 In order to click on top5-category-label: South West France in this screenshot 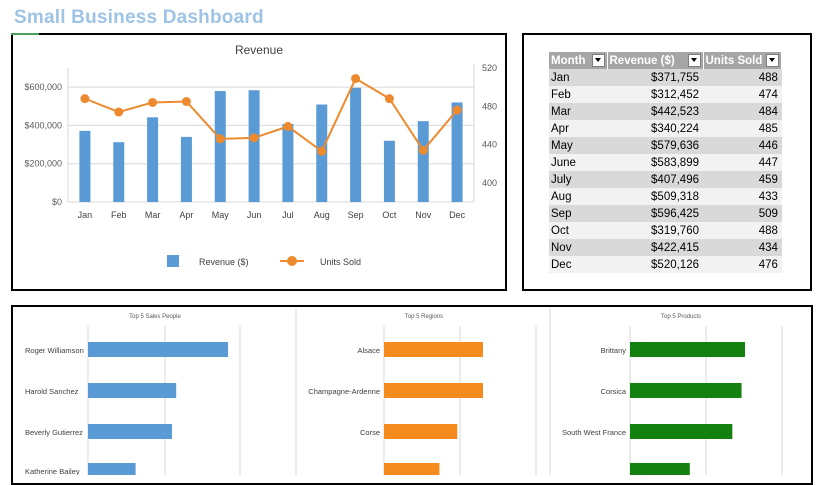, I will do `click(594, 432)`.